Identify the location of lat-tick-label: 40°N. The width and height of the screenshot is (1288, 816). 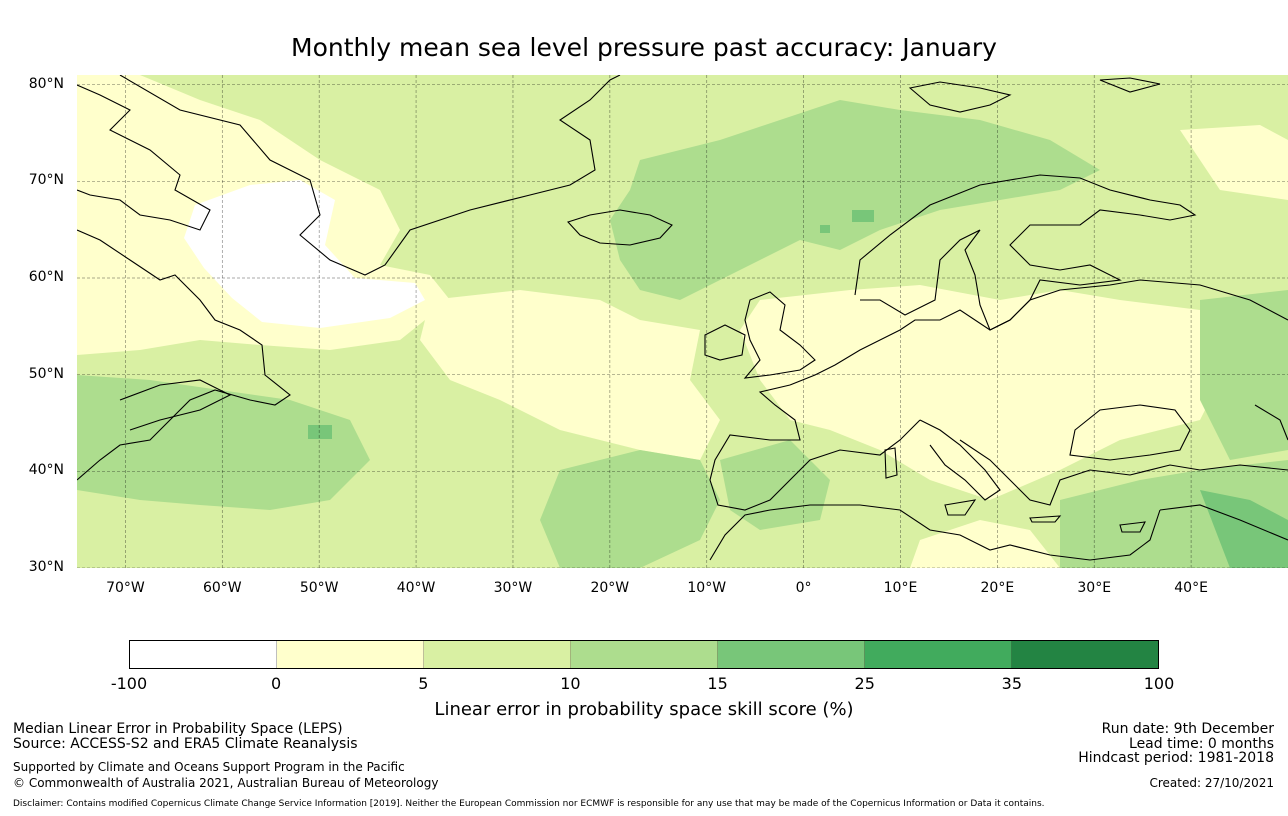
(46, 470).